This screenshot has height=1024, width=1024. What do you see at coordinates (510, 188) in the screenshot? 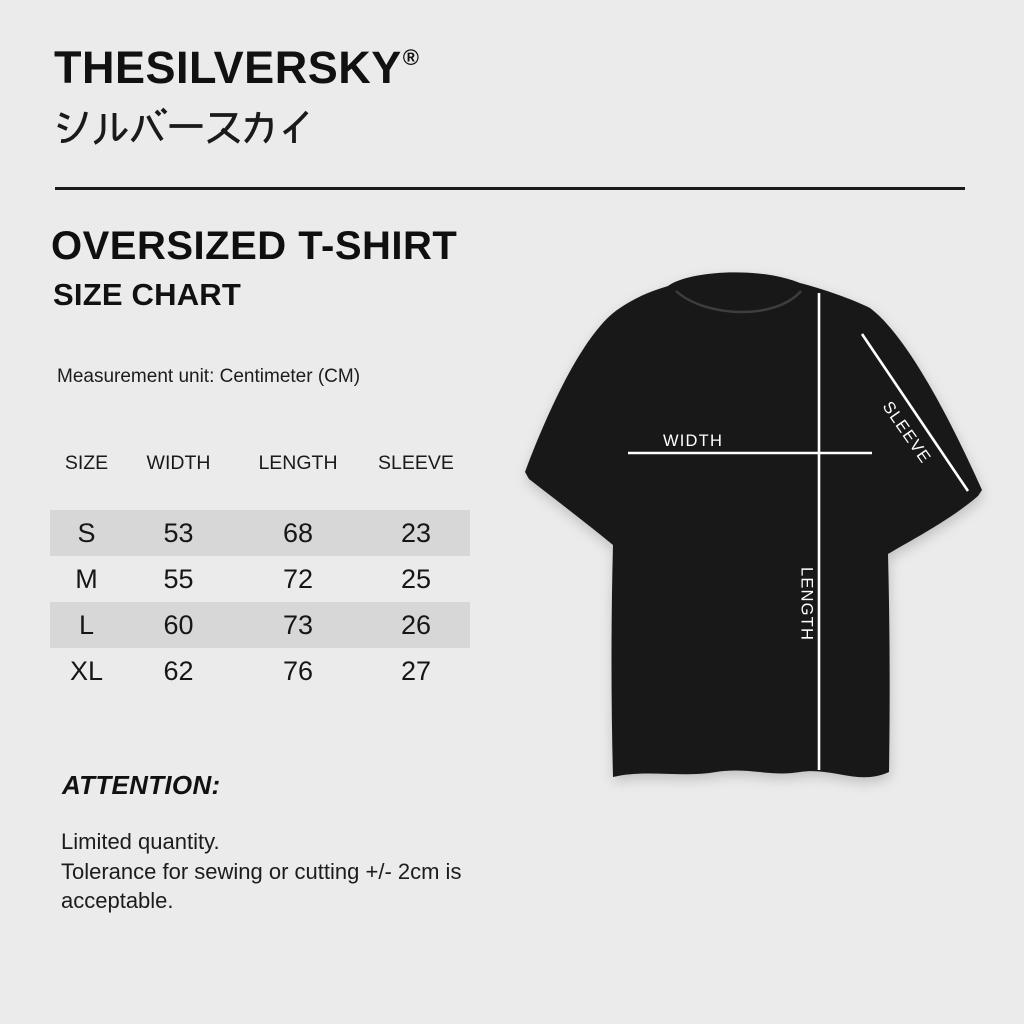
I see `header-divider` at bounding box center [510, 188].